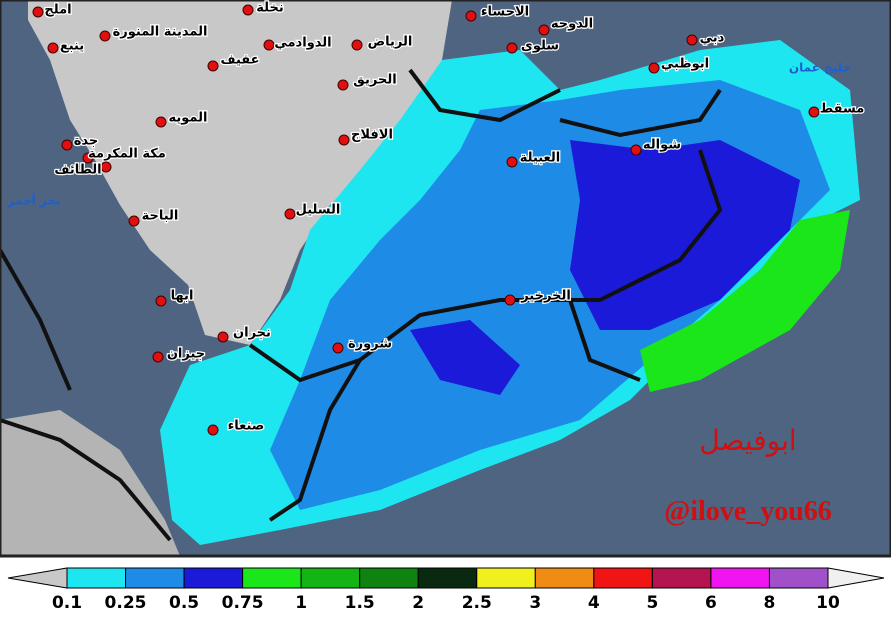 The image size is (891, 621). Describe the element at coordinates (184, 603) in the screenshot. I see `legend-tick-label: 0.5` at that location.